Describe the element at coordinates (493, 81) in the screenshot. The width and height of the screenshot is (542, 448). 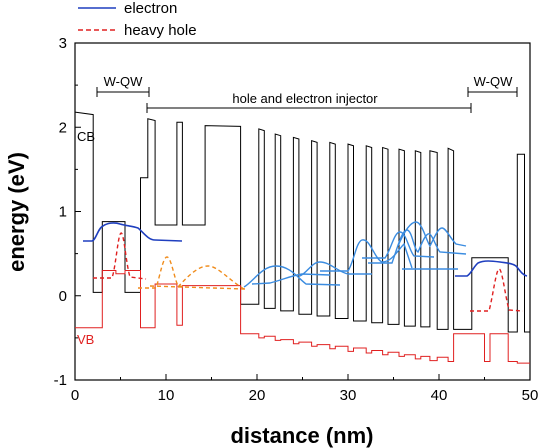
I see `qw-right-label: W-QW` at that location.